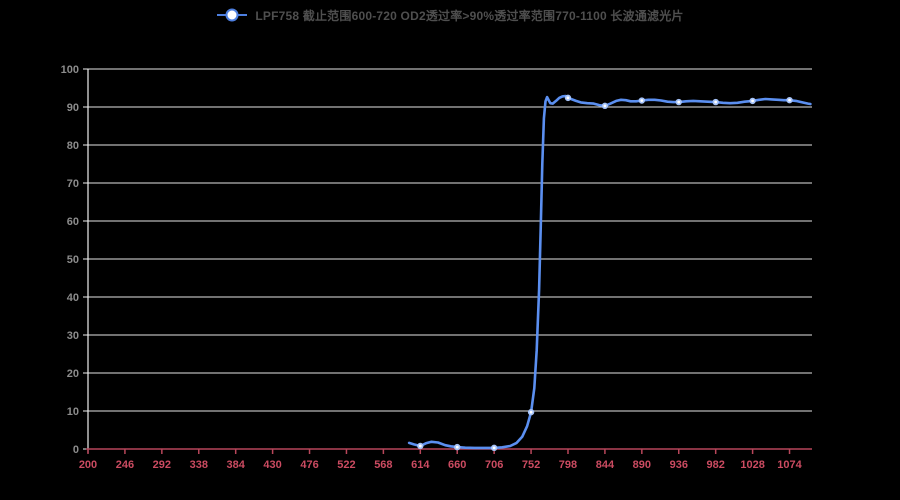 This screenshot has height=500, width=900. I want to click on legend-line-marker-icon, so click(232, 15).